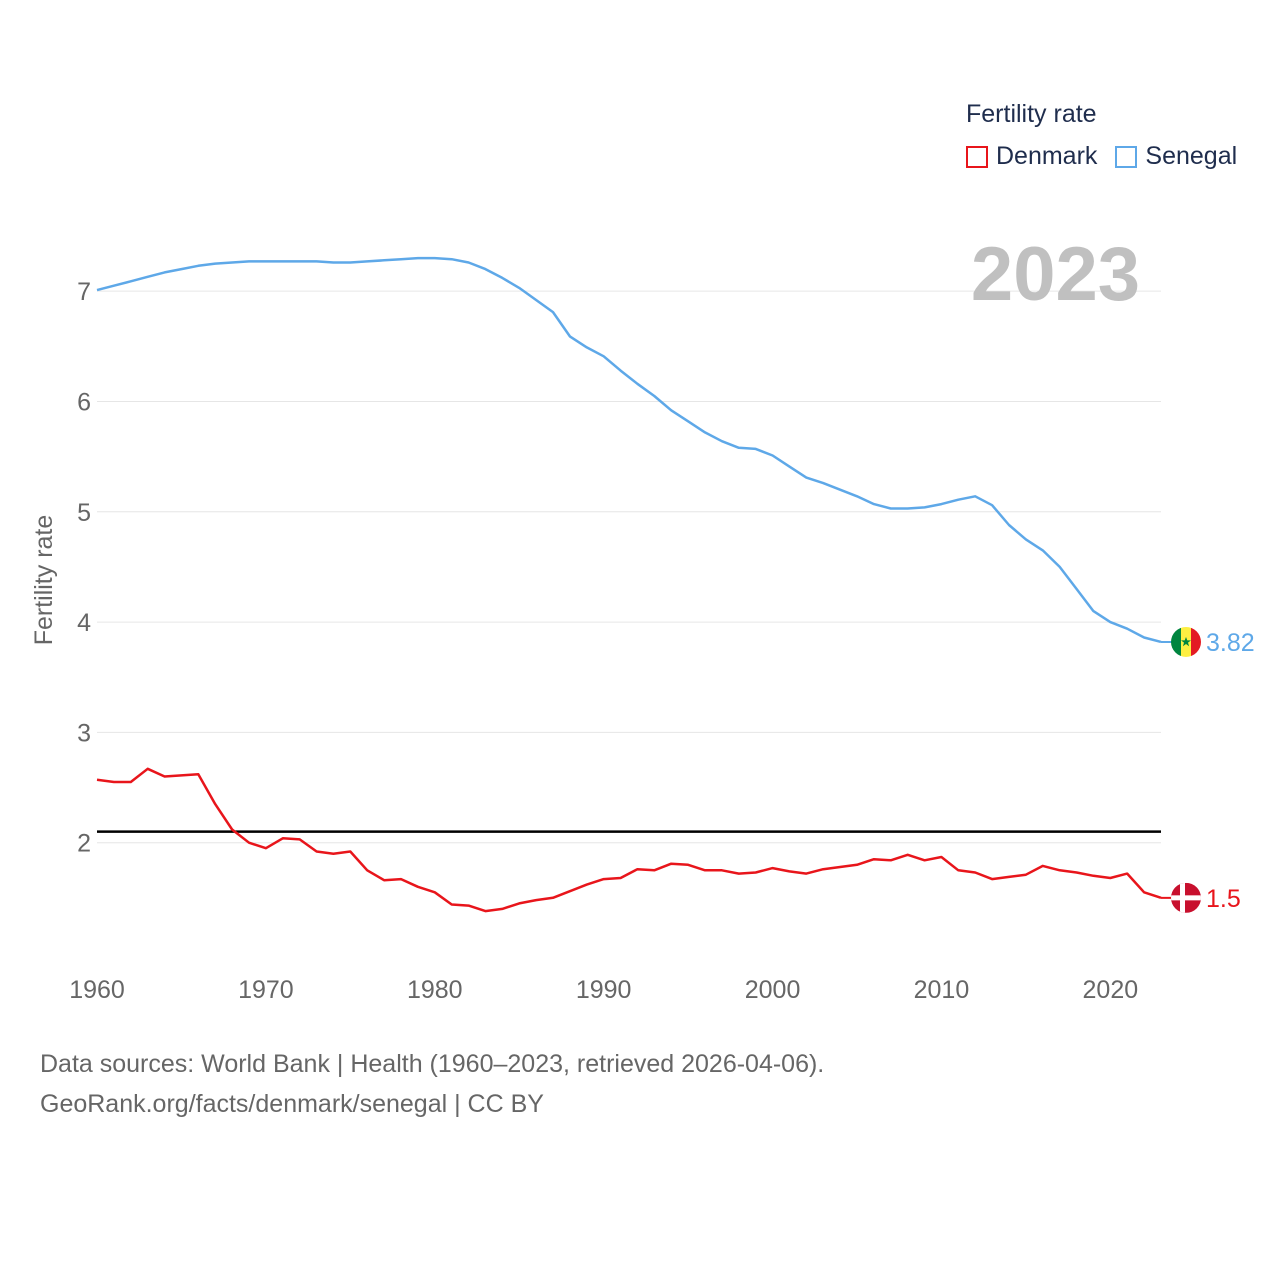 The height and width of the screenshot is (1280, 1280). I want to click on legend: Denmark Senegal, so click(1110, 156).